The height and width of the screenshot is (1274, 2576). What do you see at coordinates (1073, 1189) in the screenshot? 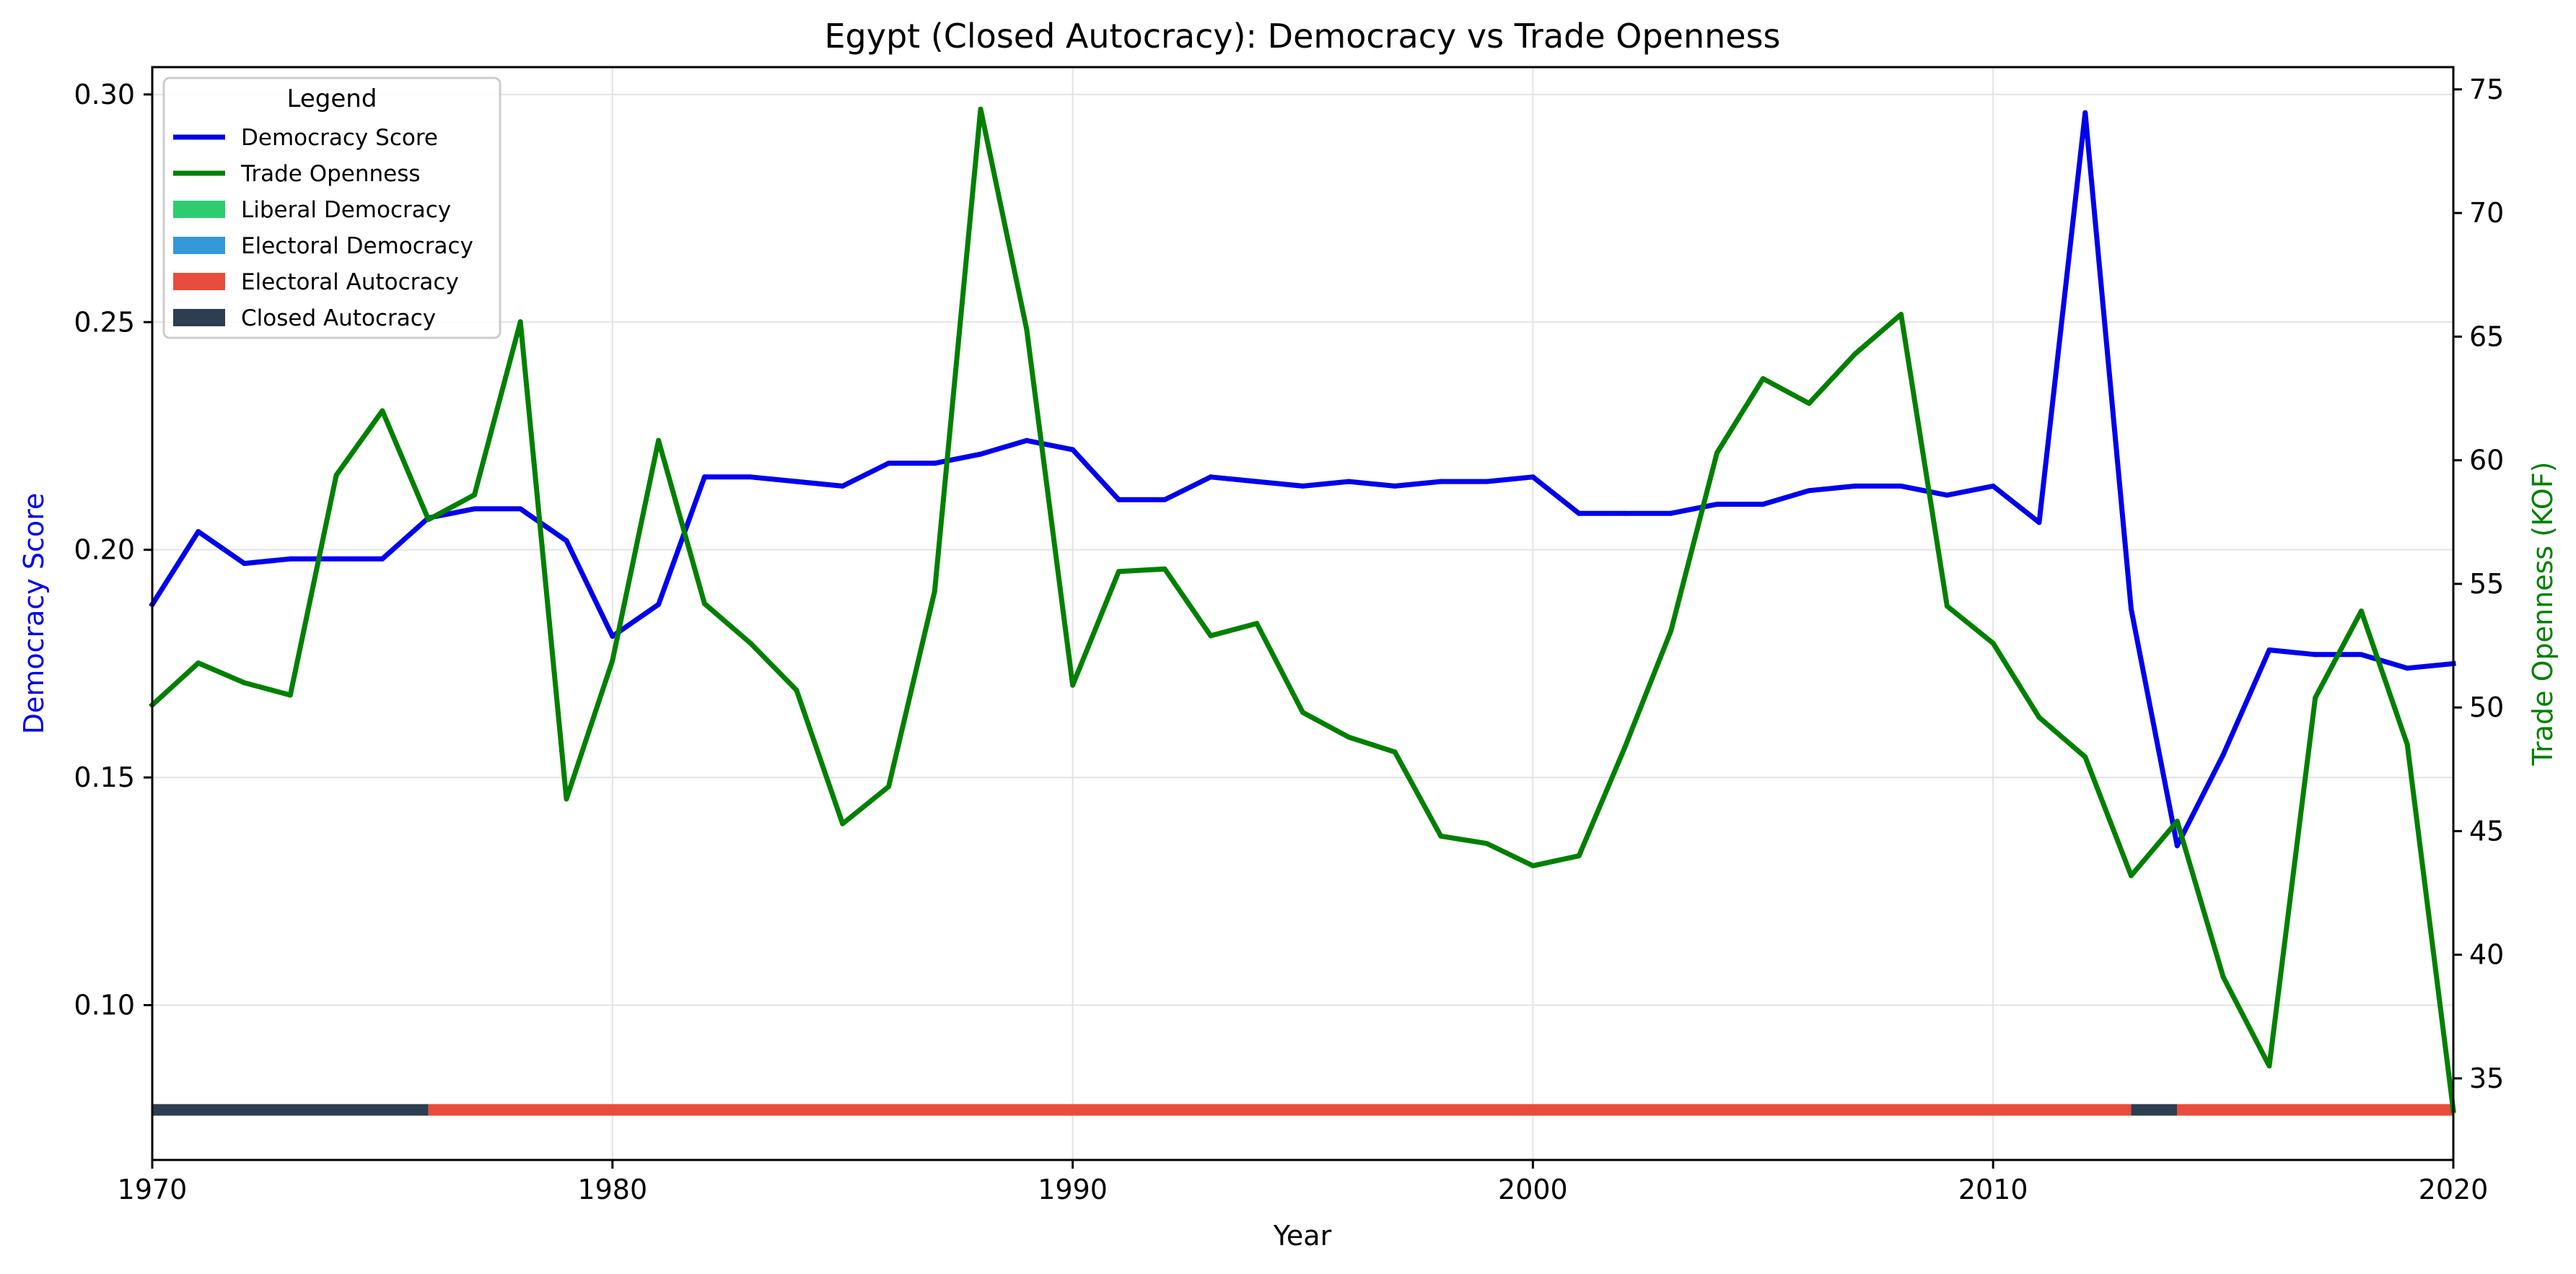
I see `x-tick-label: 1990` at bounding box center [1073, 1189].